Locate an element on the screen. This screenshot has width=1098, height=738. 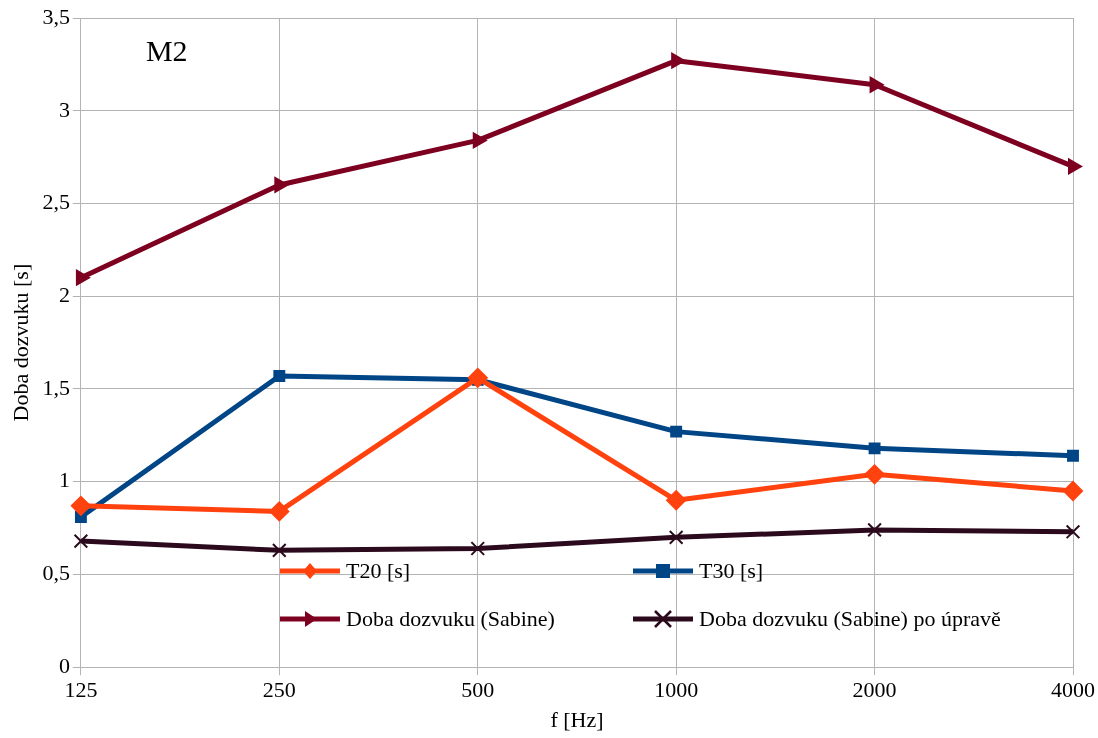
y-tick-label: 3,5 is located at coordinates (56, 16).